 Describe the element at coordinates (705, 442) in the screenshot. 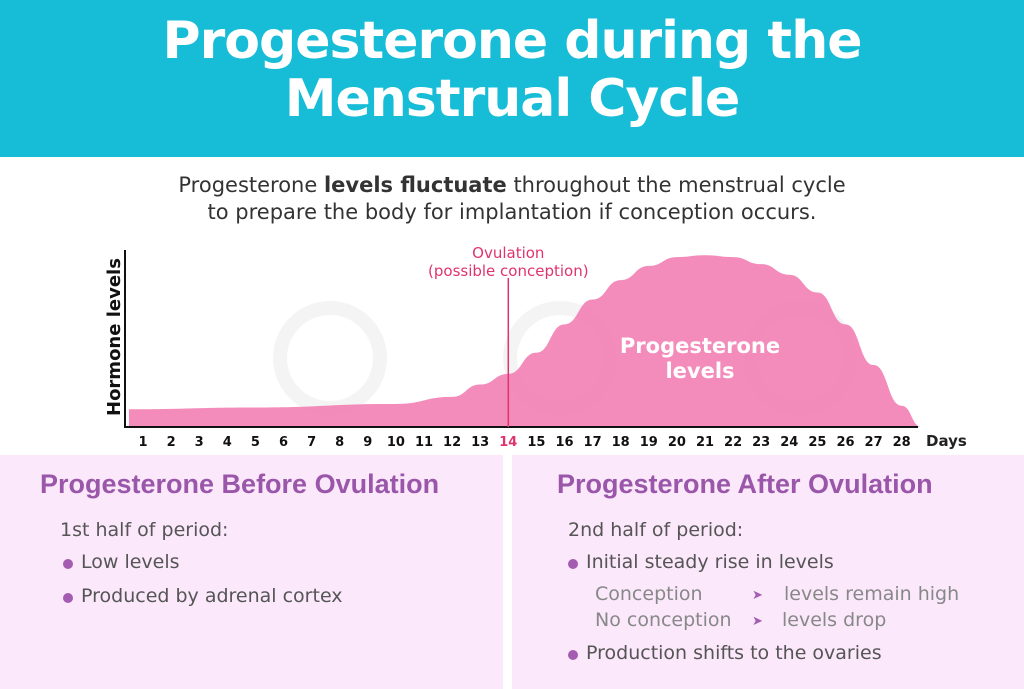

I see `x-tick-label: 21` at that location.